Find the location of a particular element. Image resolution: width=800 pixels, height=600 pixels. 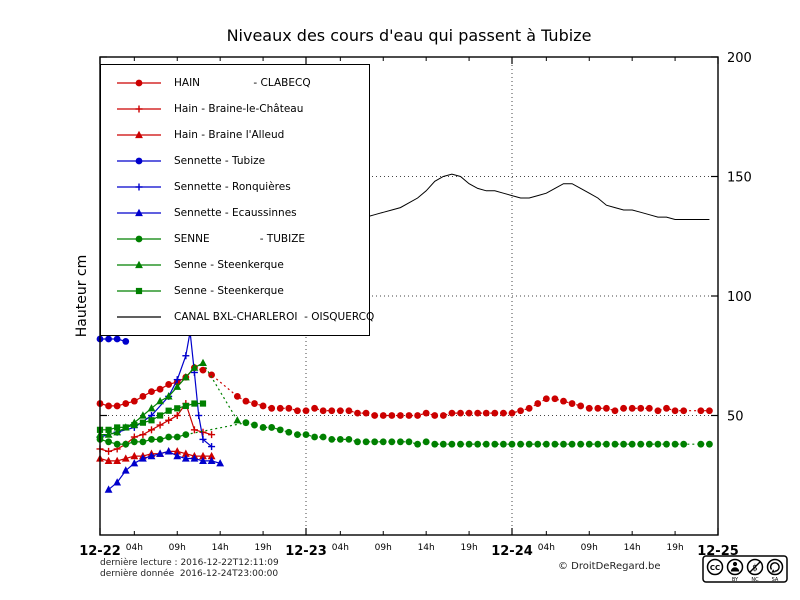

svg-text: 50 is located at coordinates (735, 417).